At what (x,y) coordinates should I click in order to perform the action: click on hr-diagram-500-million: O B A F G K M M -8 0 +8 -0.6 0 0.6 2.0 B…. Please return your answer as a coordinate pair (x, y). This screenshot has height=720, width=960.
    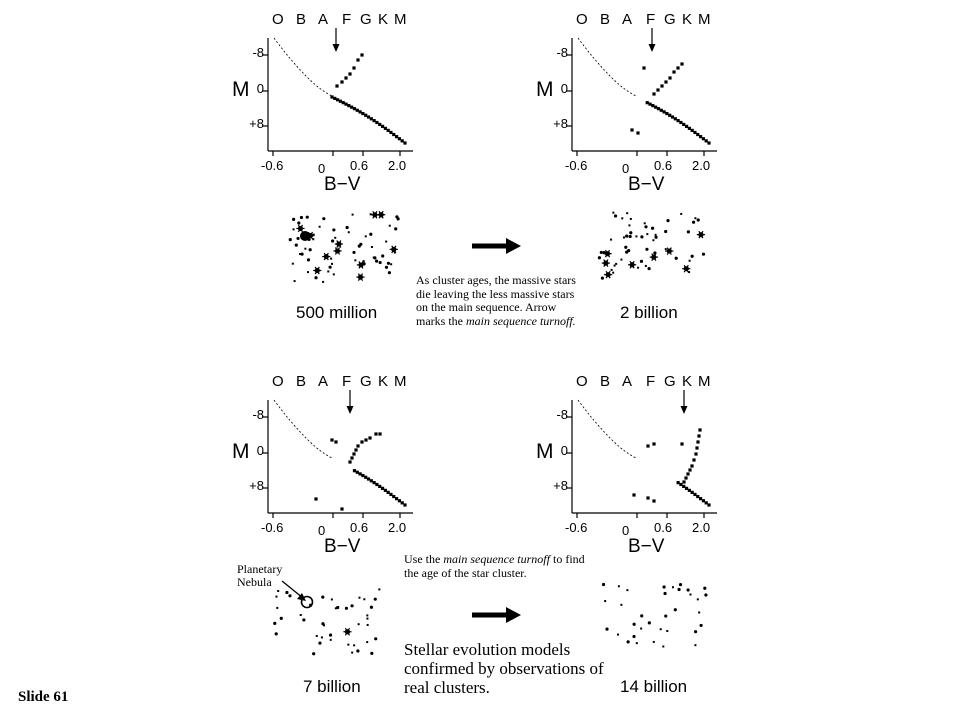
    Looking at the image, I should click on (328, 101).